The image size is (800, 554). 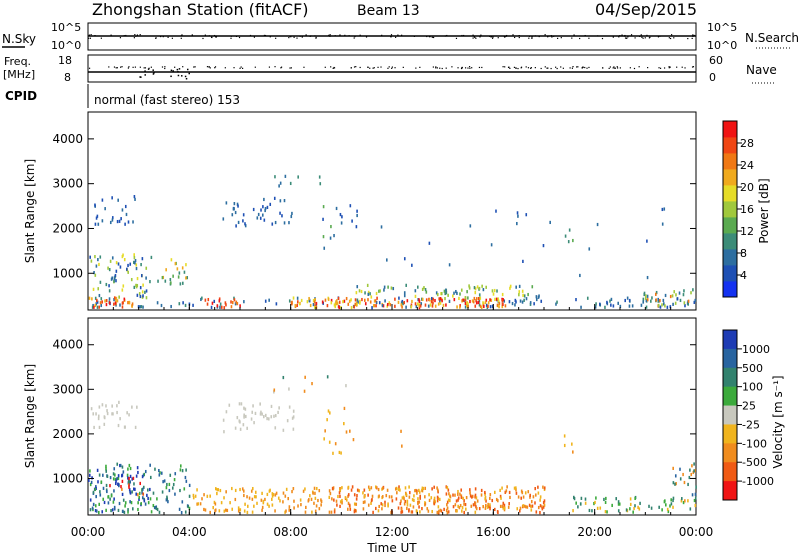 What do you see at coordinates (716, 60) in the screenshot?
I see `nave-tick-top: 60` at bounding box center [716, 60].